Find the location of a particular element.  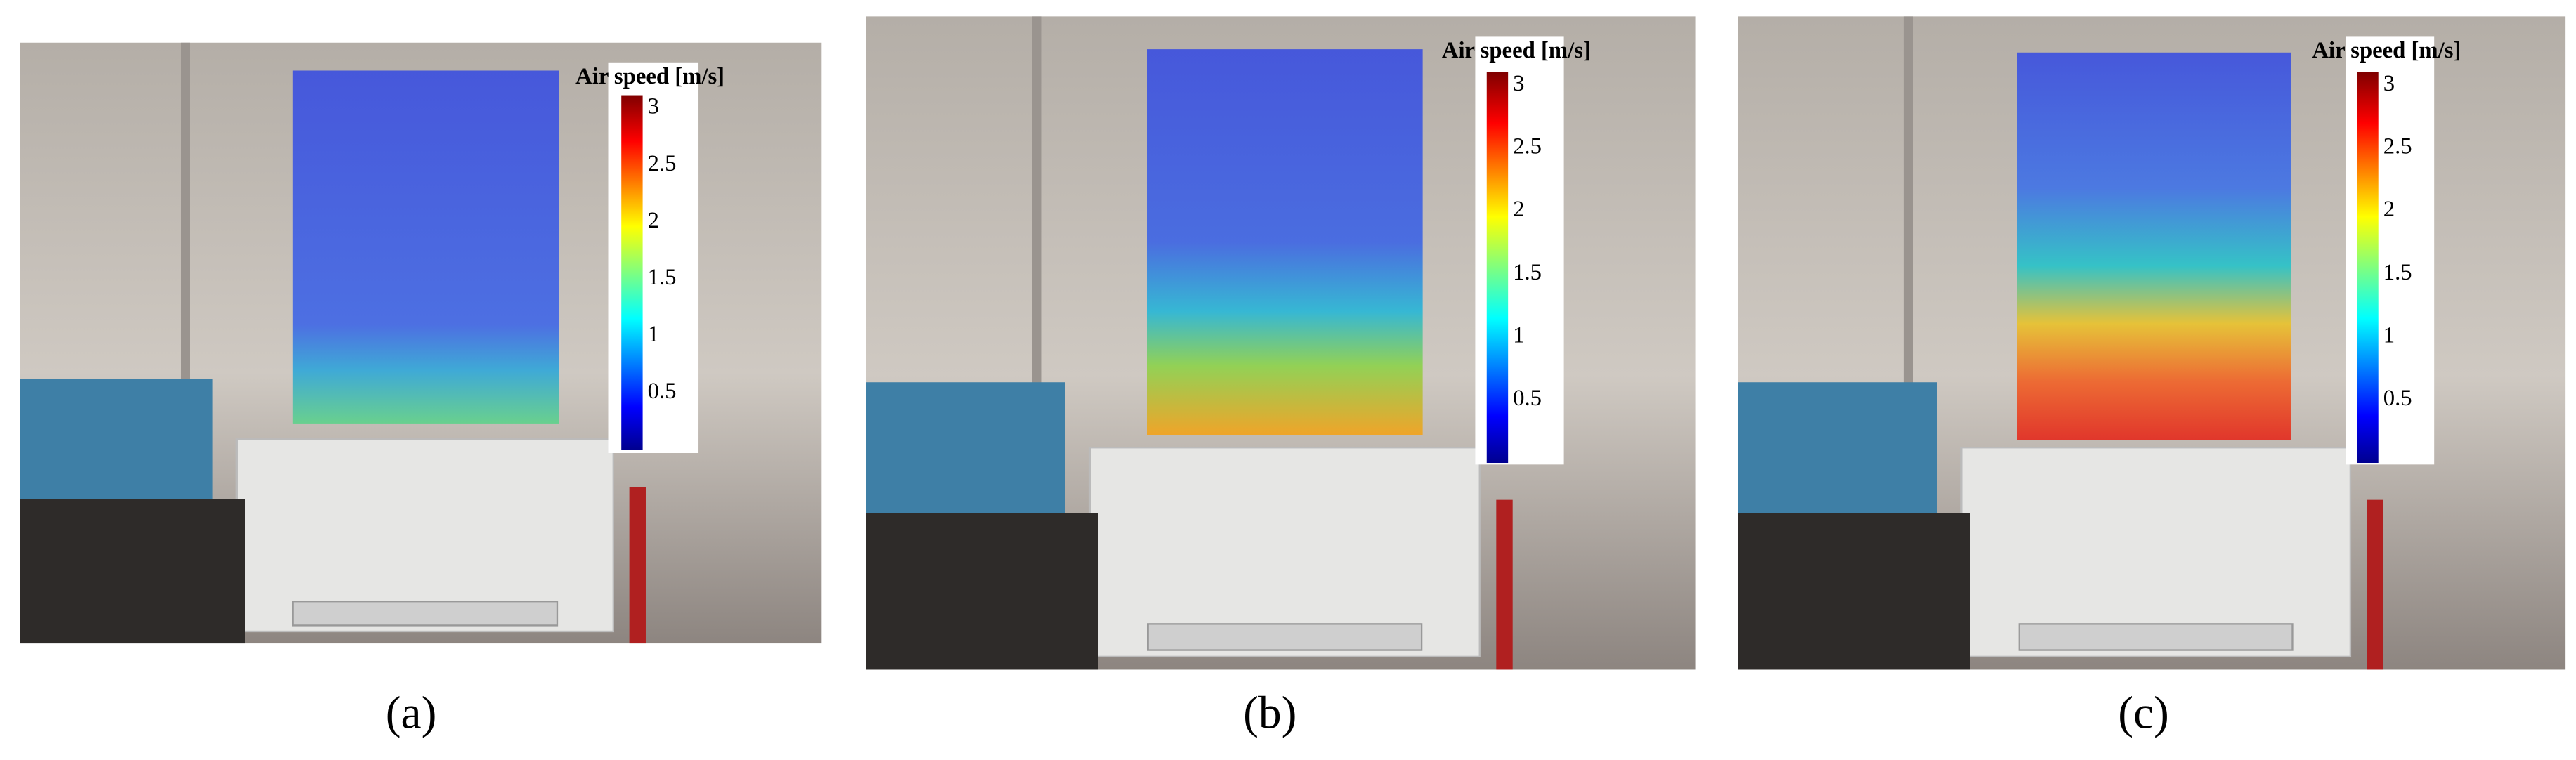

panel-label: (a) is located at coordinates (411, 713).